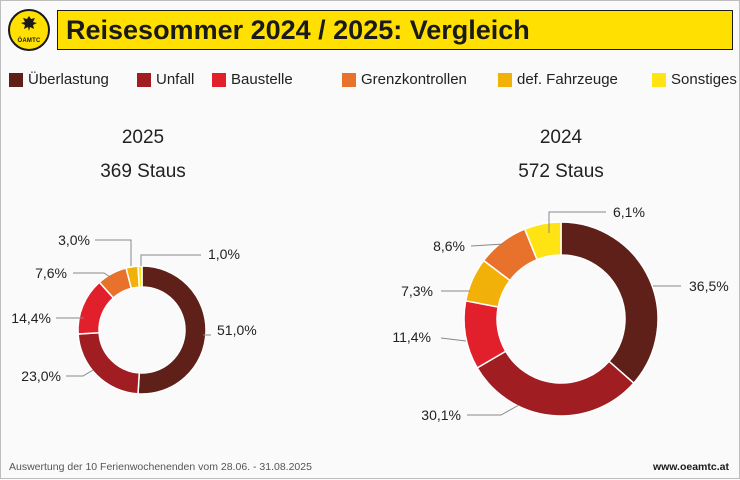  I want to click on data-label: 30,1%, so click(441, 415).